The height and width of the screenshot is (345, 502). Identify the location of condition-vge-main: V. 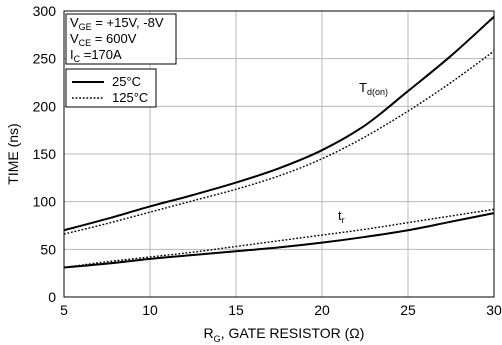
(74, 22).